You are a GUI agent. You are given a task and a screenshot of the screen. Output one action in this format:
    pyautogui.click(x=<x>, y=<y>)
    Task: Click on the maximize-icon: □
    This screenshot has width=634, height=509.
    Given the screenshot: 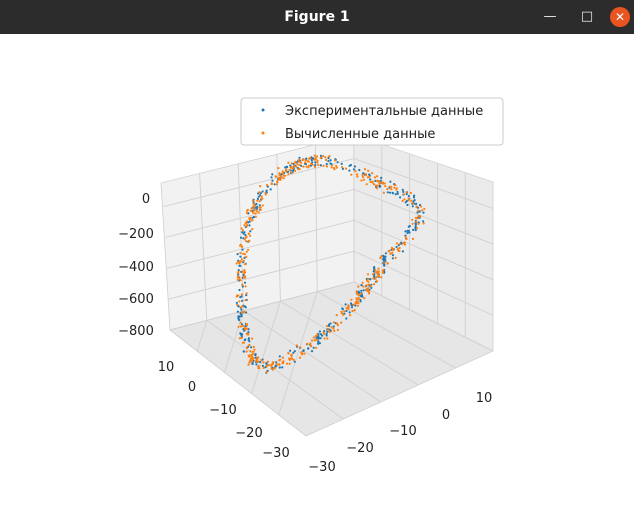 What is the action you would take?
    pyautogui.click(x=587, y=16)
    